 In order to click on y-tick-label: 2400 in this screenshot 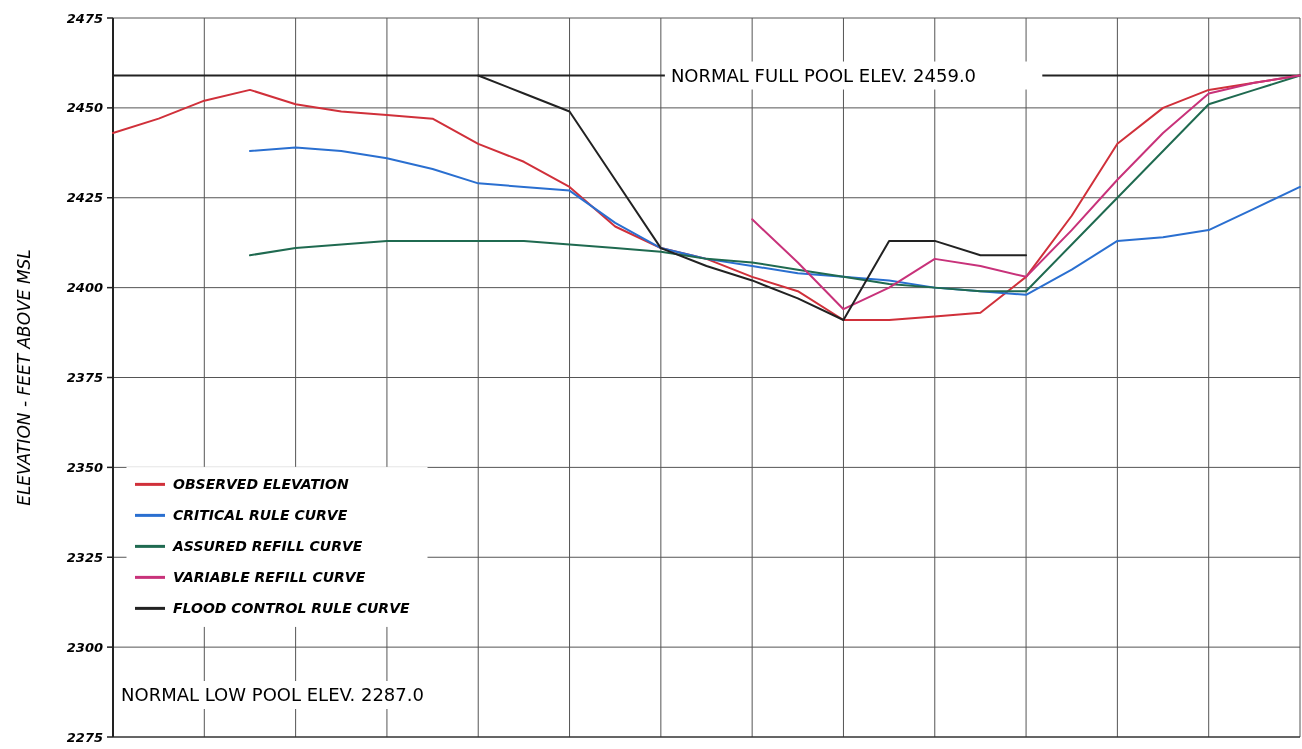, I will do `click(84, 288)`.